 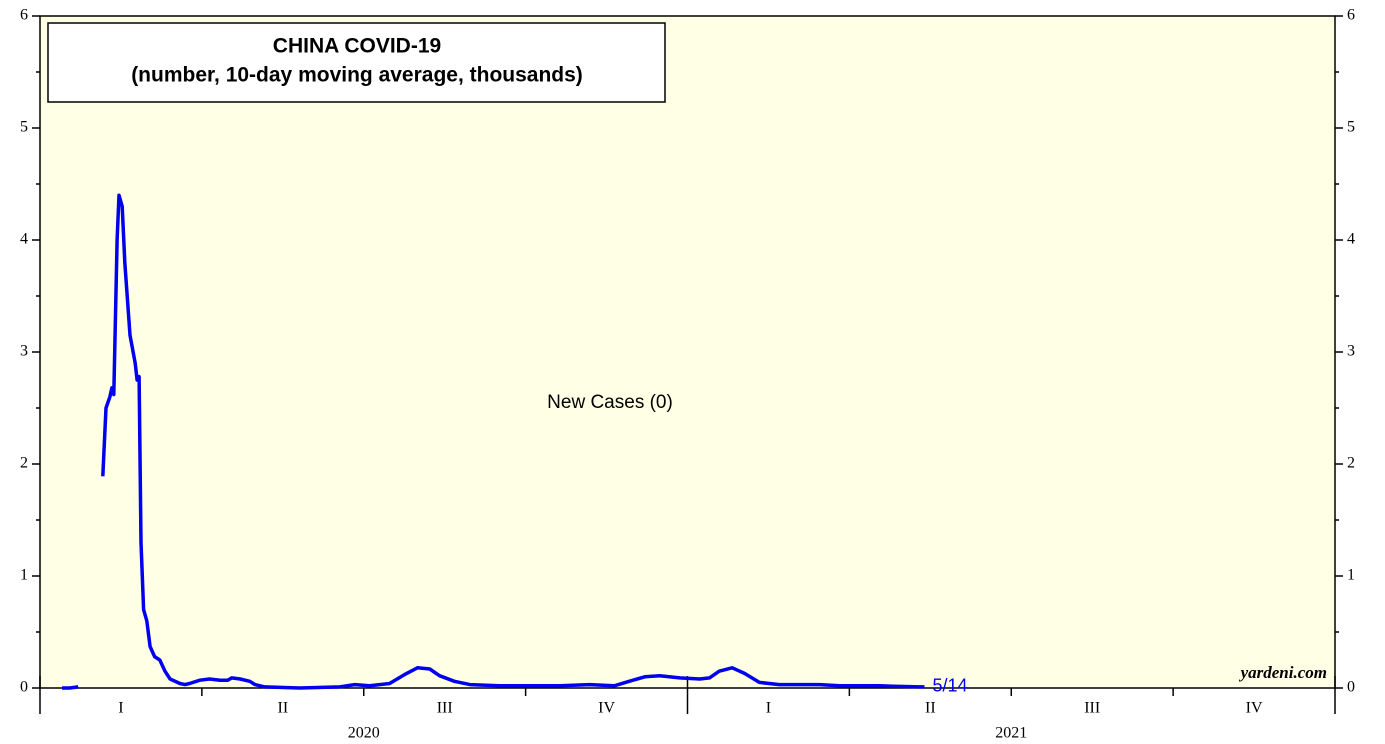 I want to click on y-tick-label: 5, so click(x=24, y=127).